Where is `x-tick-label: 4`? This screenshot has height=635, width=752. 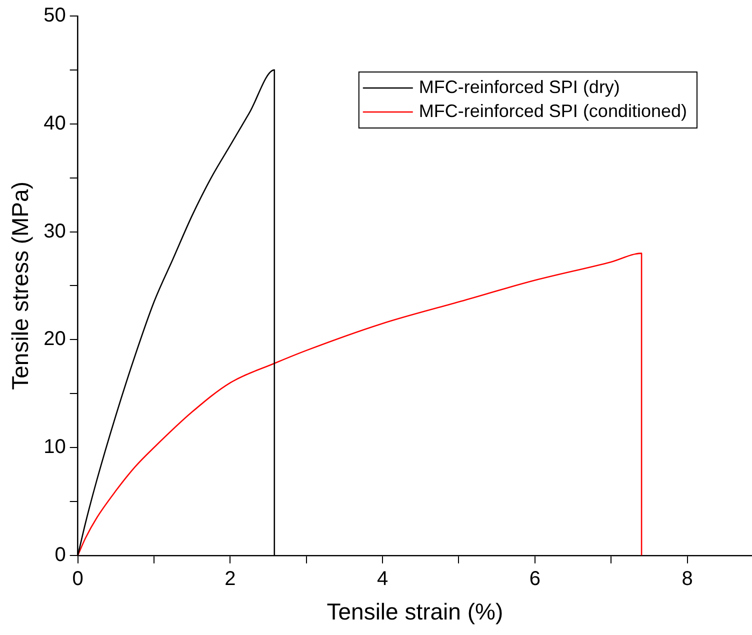 x-tick-label: 4 is located at coordinates (382, 579).